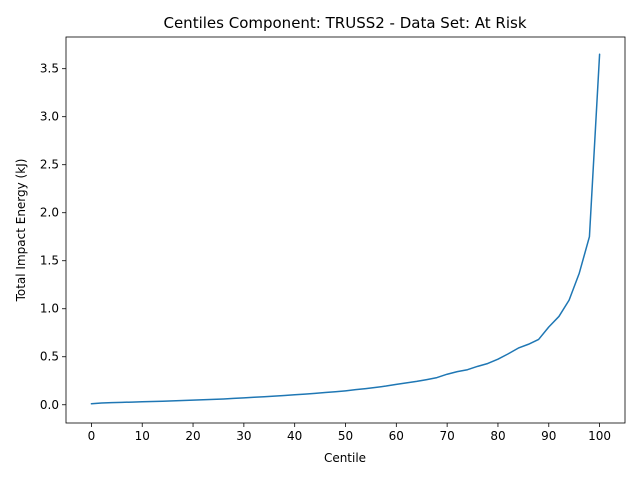  What do you see at coordinates (345, 458) in the screenshot?
I see `x-axis-label: Centile` at bounding box center [345, 458].